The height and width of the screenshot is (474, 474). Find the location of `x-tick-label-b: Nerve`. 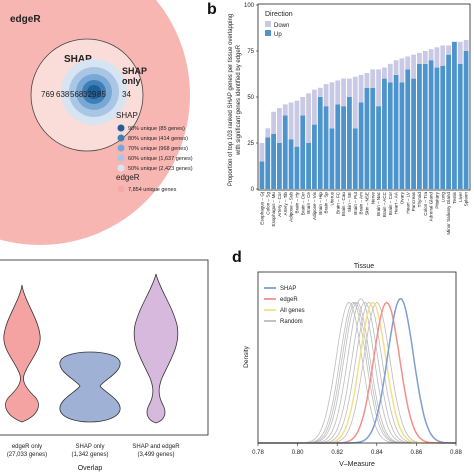

x-tick-label-b: Nerve is located at coordinates (372, 198).